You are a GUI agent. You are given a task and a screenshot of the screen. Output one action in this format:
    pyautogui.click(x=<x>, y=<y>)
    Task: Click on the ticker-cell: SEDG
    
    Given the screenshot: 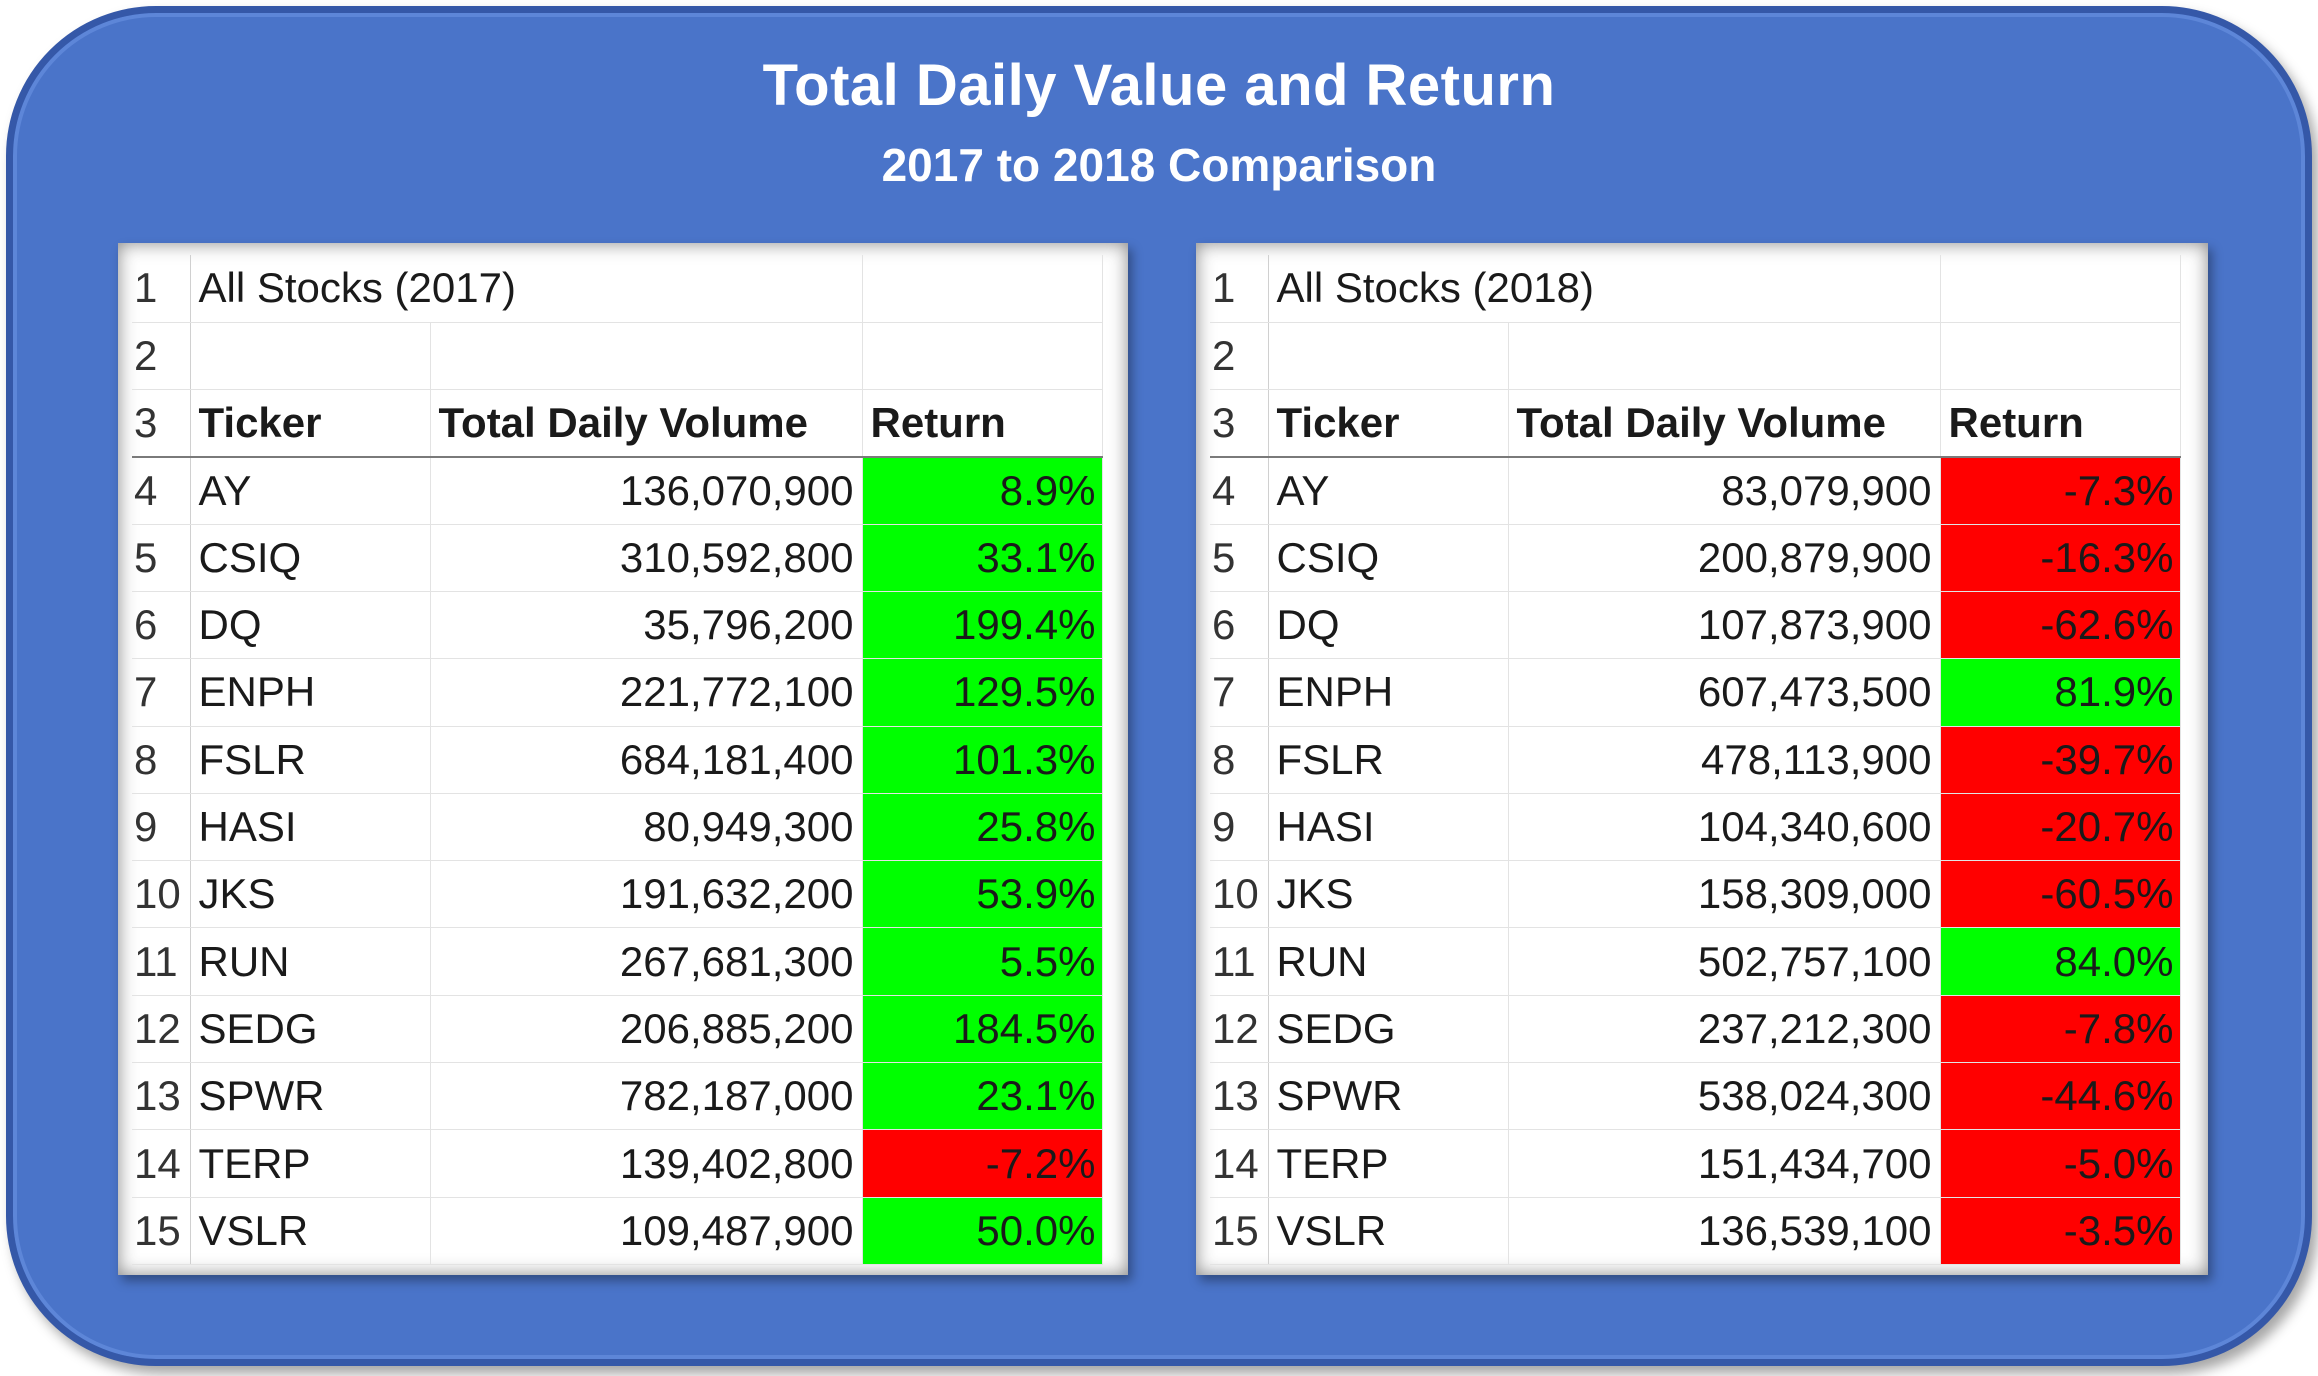 What is the action you would take?
    pyautogui.click(x=310, y=1029)
    